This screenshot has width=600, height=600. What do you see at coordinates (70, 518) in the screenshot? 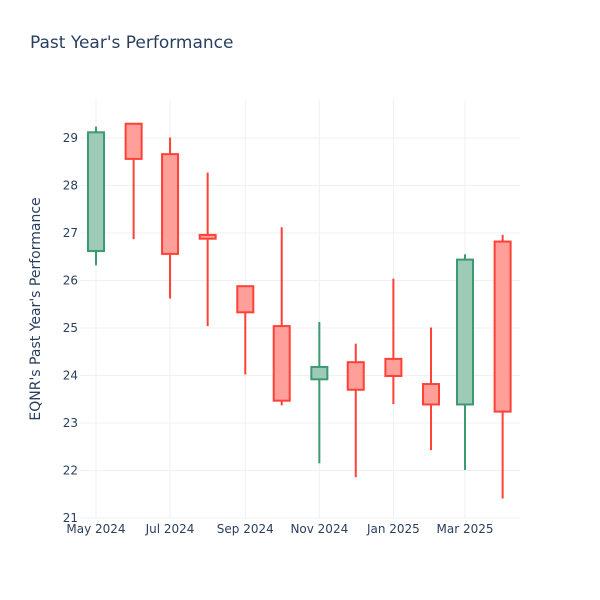
I see `y-tick-label: 21` at bounding box center [70, 518].